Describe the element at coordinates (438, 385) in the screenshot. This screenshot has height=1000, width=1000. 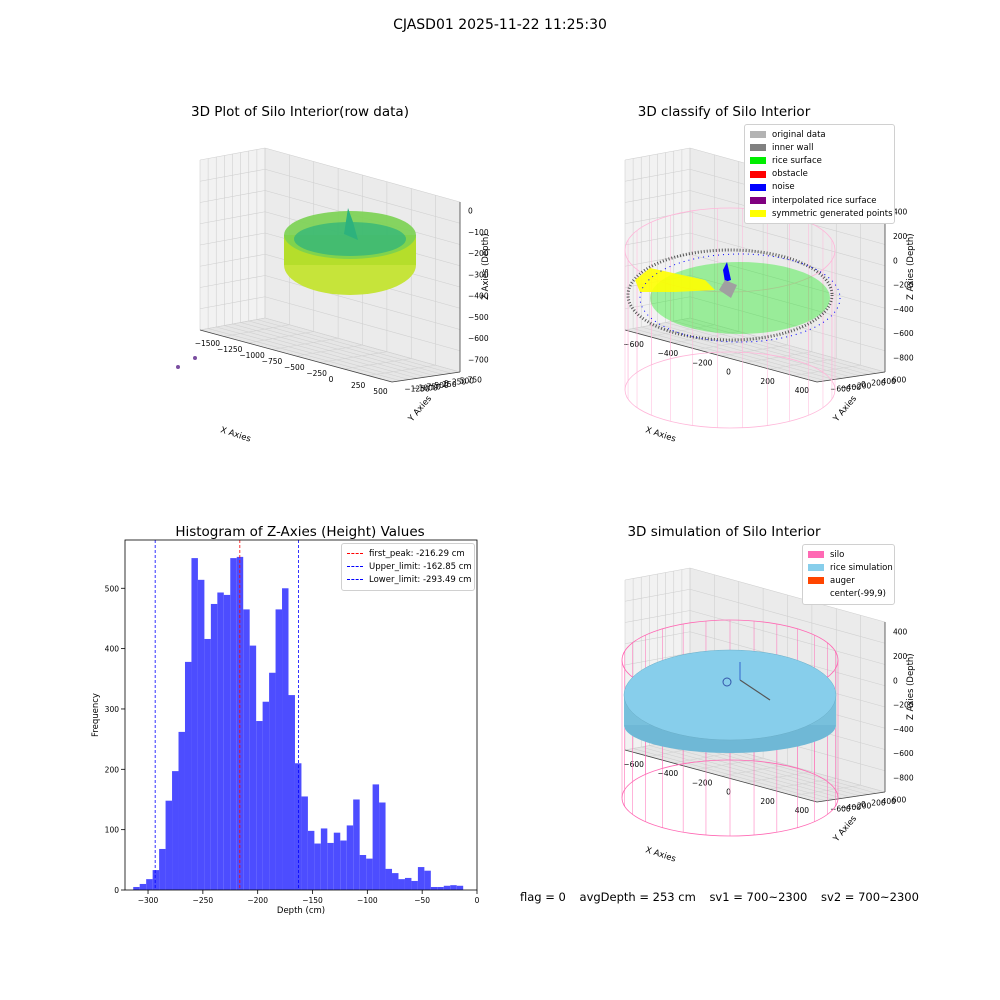
I see `y-tick-label: −500` at that location.